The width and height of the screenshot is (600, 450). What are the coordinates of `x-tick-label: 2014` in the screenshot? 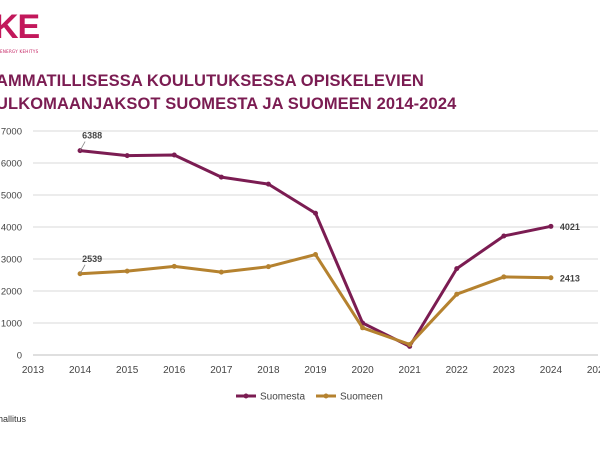 It's located at (80, 370).